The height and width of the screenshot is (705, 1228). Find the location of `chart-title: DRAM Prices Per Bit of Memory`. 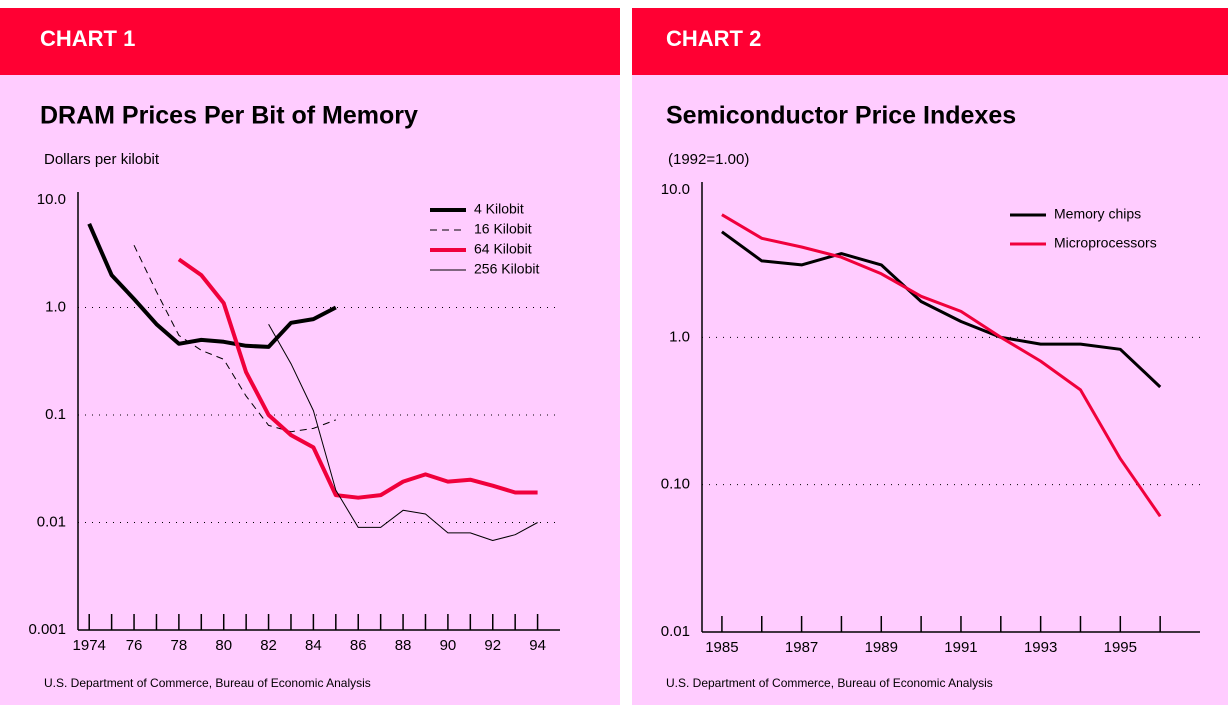

chart-title: DRAM Prices Per Bit of Memory is located at coordinates (229, 116).